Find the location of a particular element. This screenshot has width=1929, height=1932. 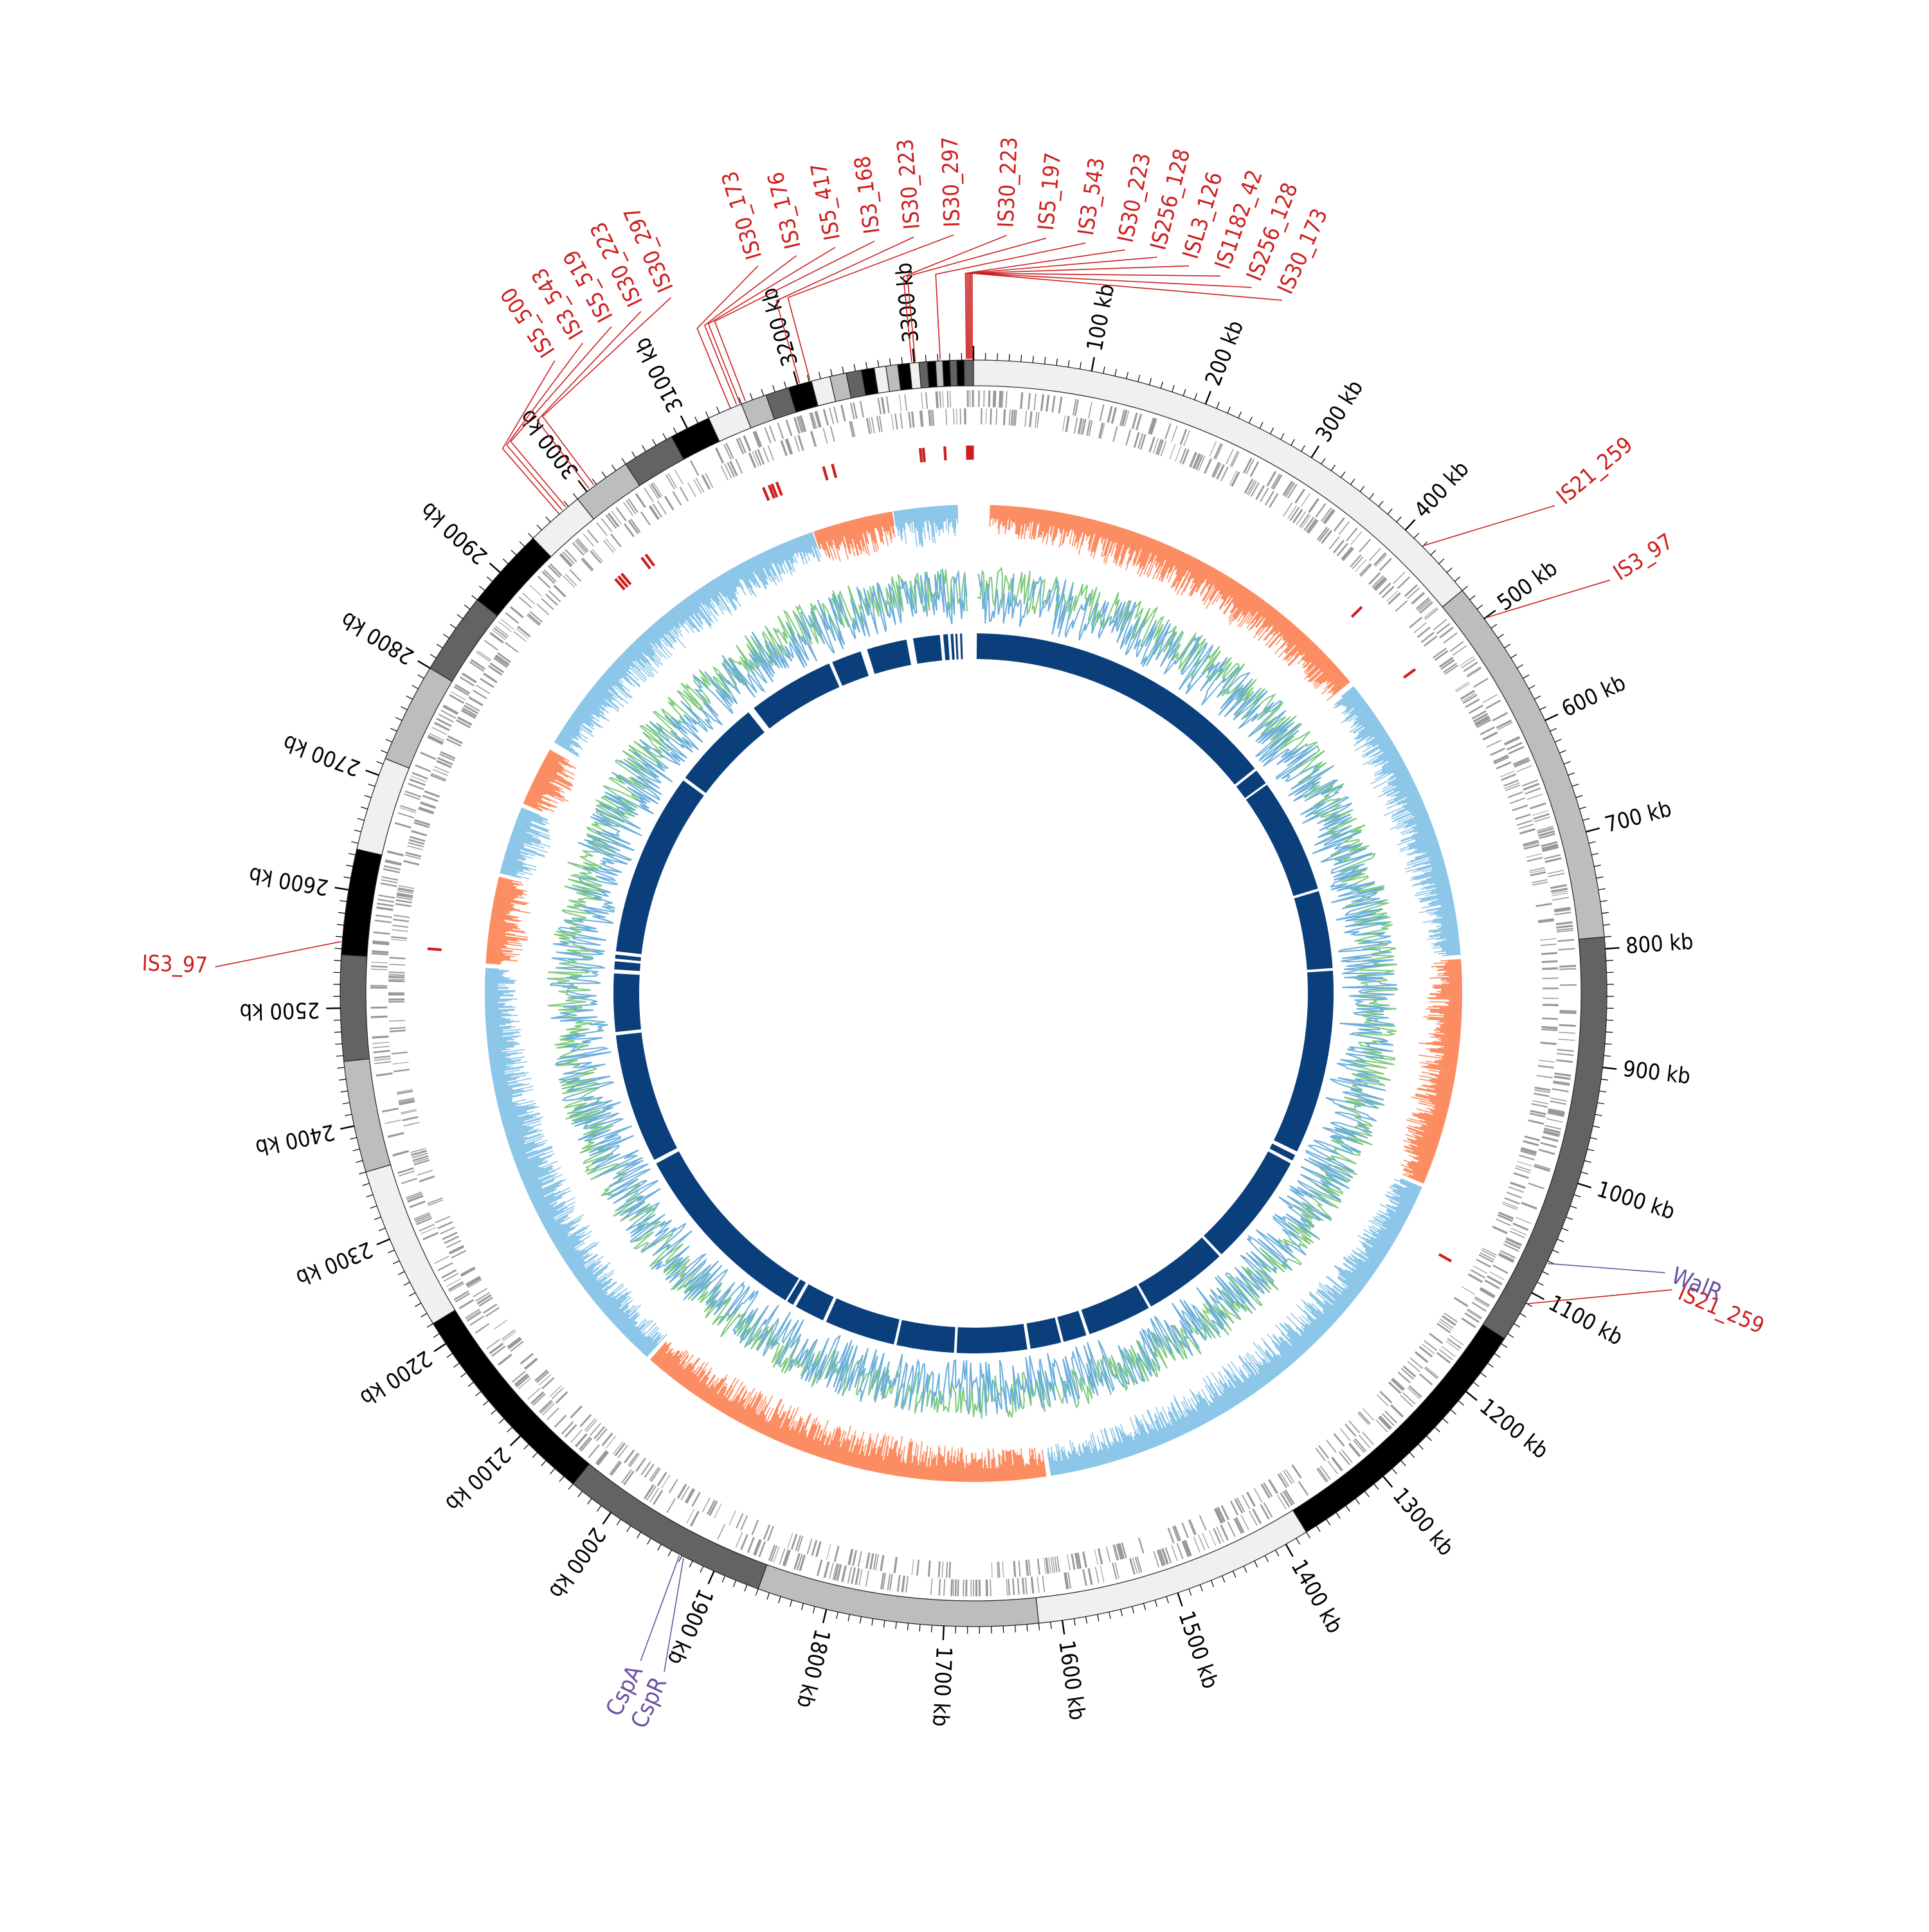

is-element-label: IS3_168 is located at coordinates (867, 194).